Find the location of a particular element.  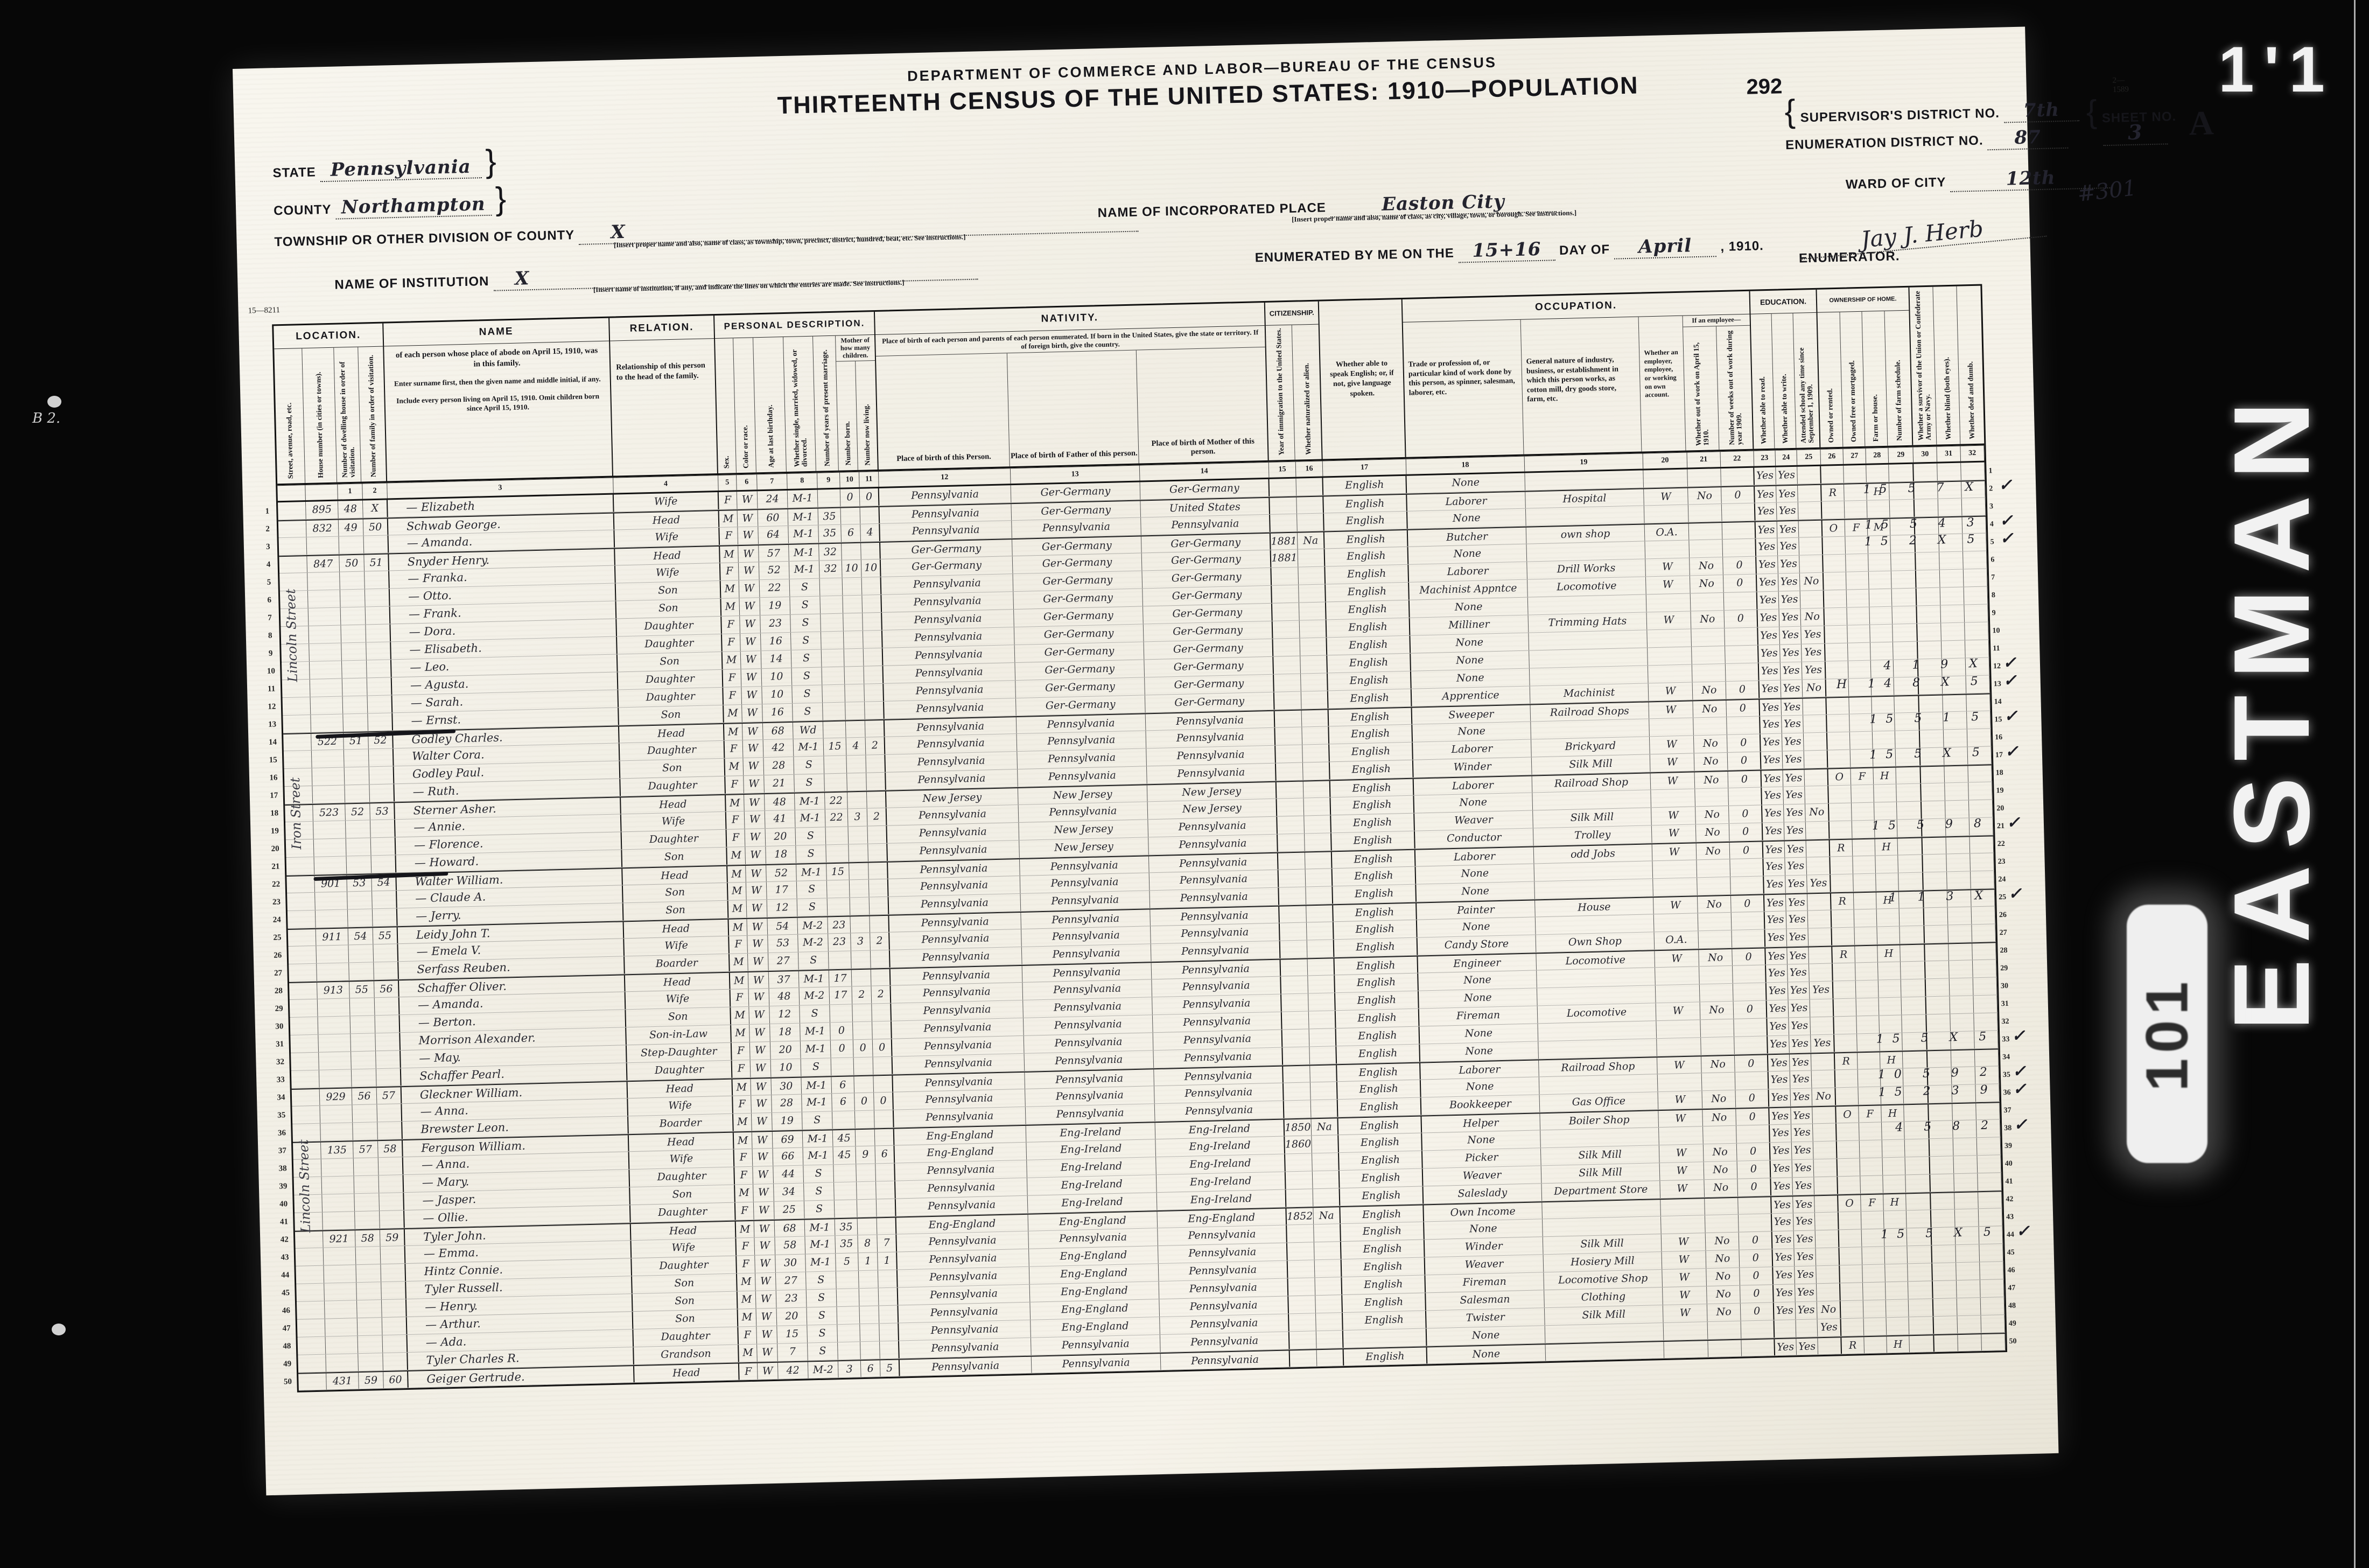

cell-age: 7 is located at coordinates (792, 1352).